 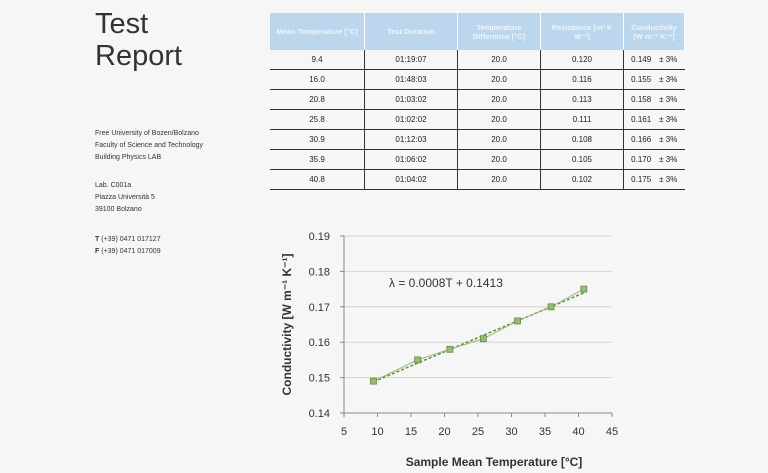 What do you see at coordinates (128, 157) in the screenshot?
I see `affiliation-line: Building Physics LAB` at bounding box center [128, 157].